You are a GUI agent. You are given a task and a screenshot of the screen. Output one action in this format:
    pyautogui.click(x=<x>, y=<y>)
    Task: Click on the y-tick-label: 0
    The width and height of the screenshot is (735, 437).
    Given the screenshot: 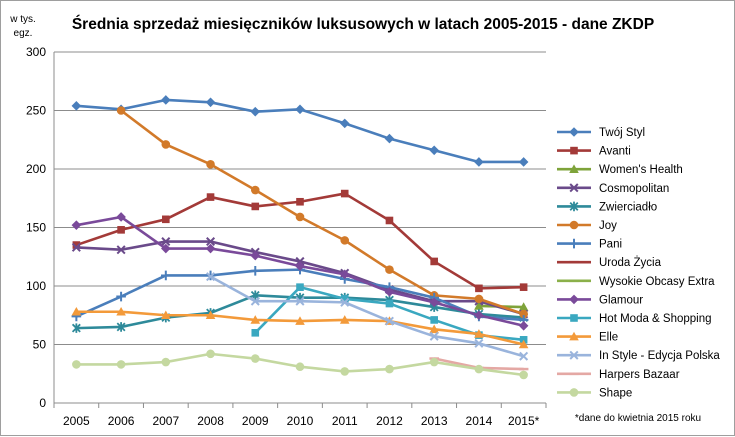 What is the action you would take?
    pyautogui.click(x=42, y=403)
    